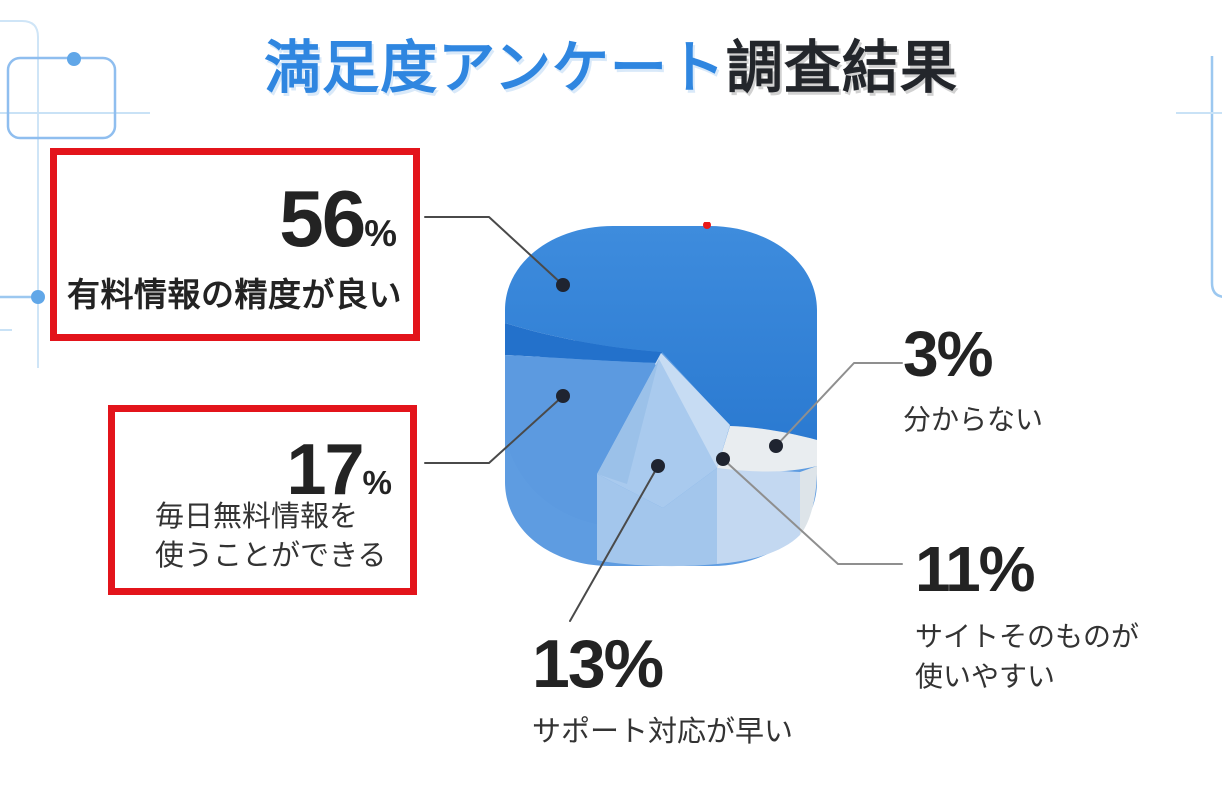 This screenshot has width=1222, height=790. Describe the element at coordinates (1216, 177) in the screenshot. I see `decor-right-line` at that location.